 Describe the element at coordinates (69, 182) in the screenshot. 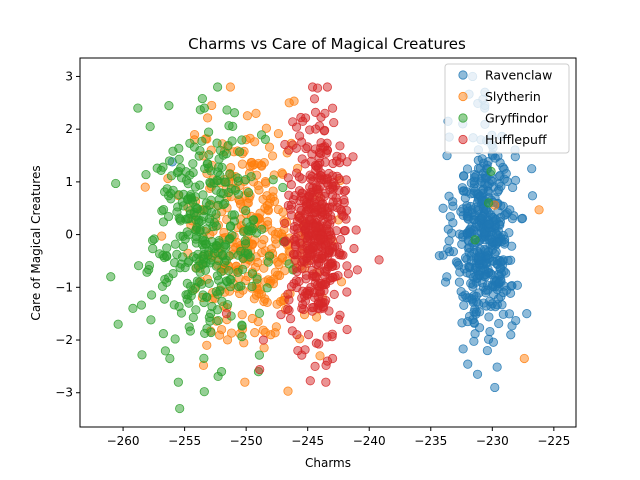

I see `y-tick-label: 1` at that location.